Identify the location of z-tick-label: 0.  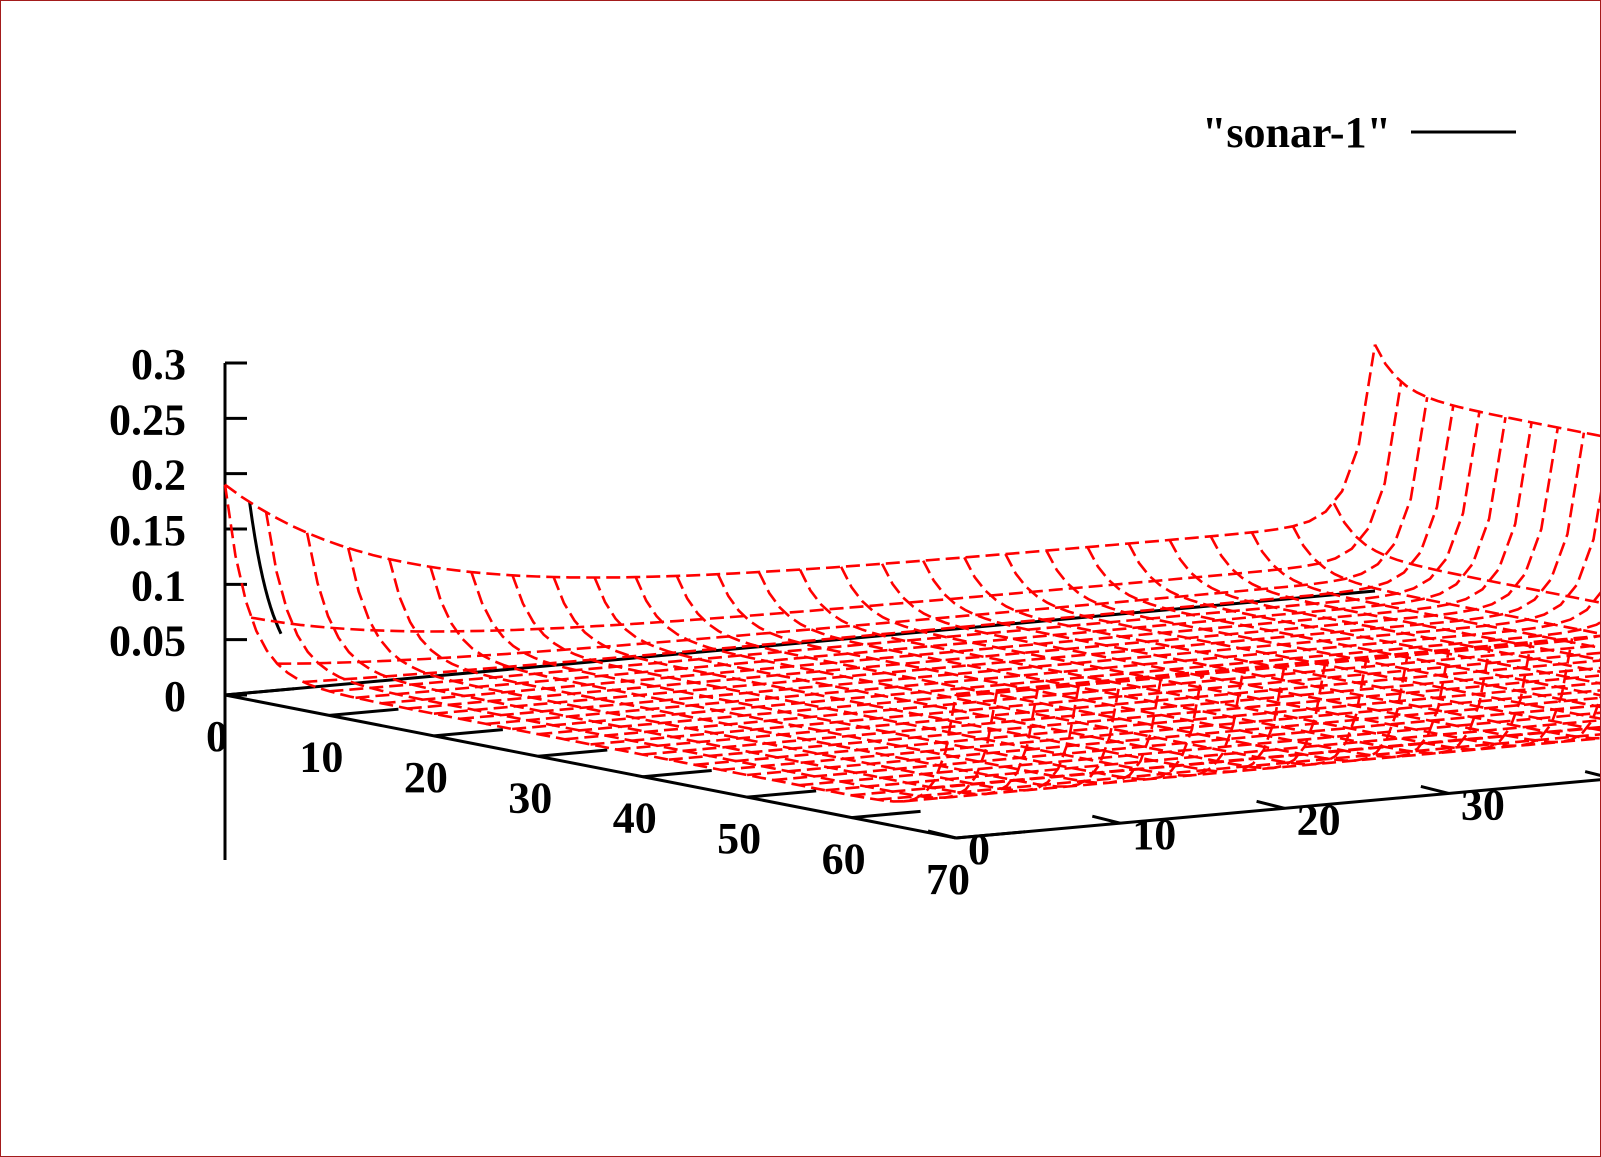
(175, 696).